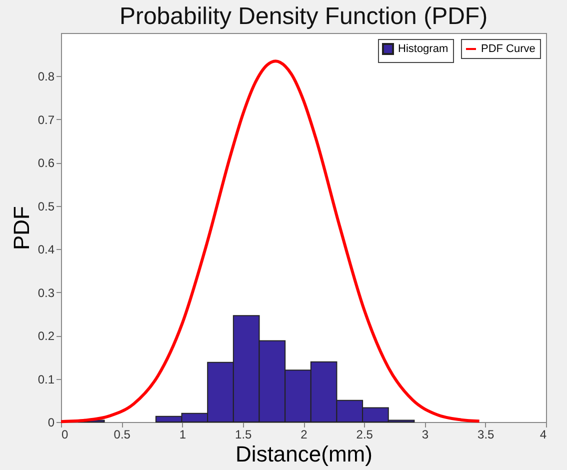  I want to click on x-axis-title: Distance(mm), so click(304, 454).